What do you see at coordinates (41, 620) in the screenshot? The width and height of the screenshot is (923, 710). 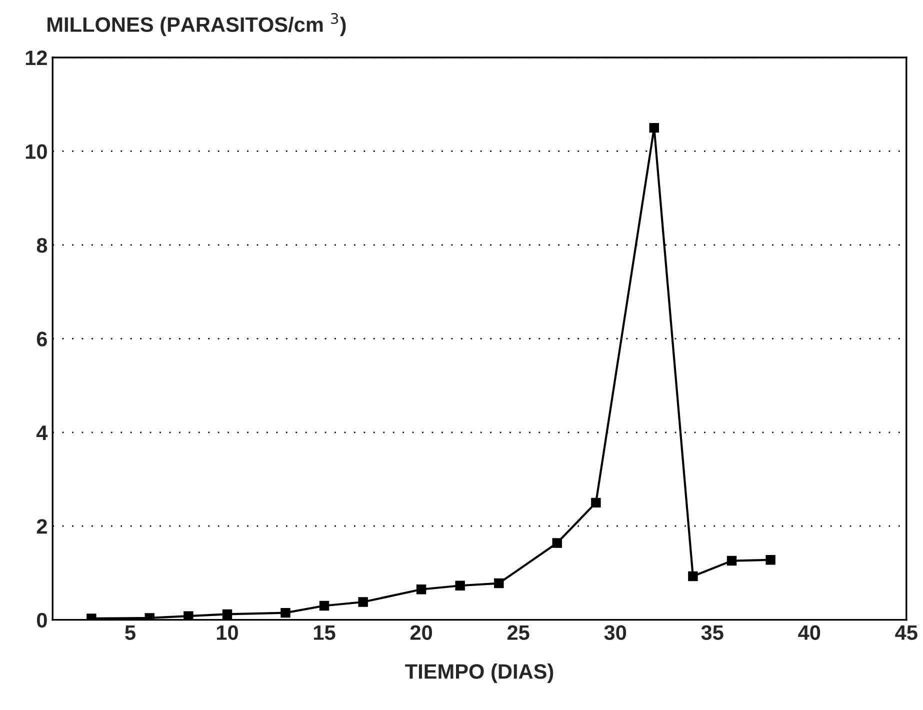 I see `y-tick-label: 0` at bounding box center [41, 620].